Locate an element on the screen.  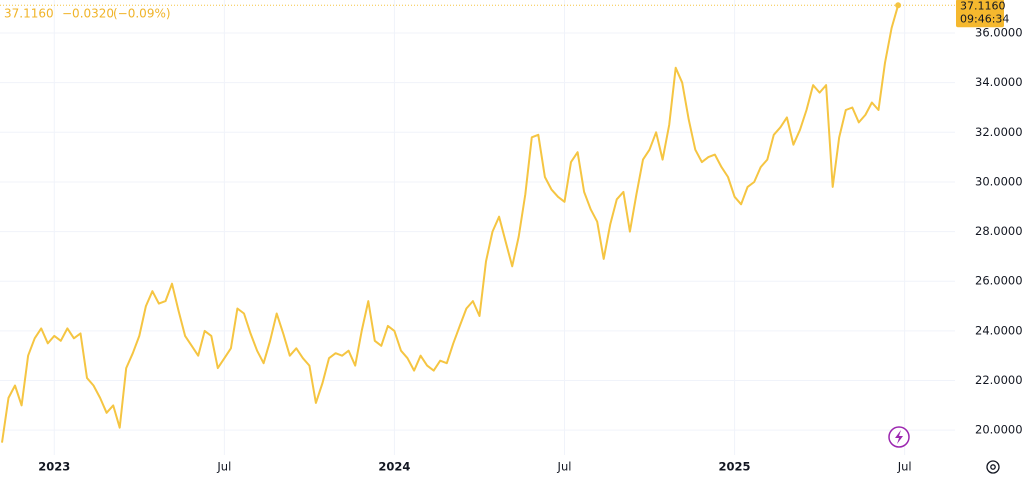
header-change: −0.0320 is located at coordinates (88, 14).